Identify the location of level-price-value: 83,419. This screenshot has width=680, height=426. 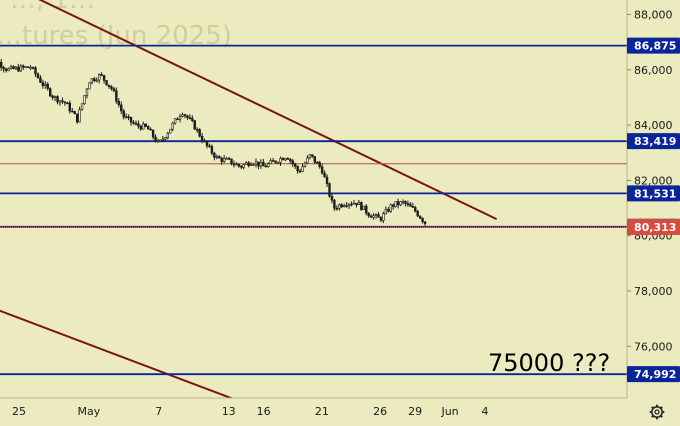
(655, 141).